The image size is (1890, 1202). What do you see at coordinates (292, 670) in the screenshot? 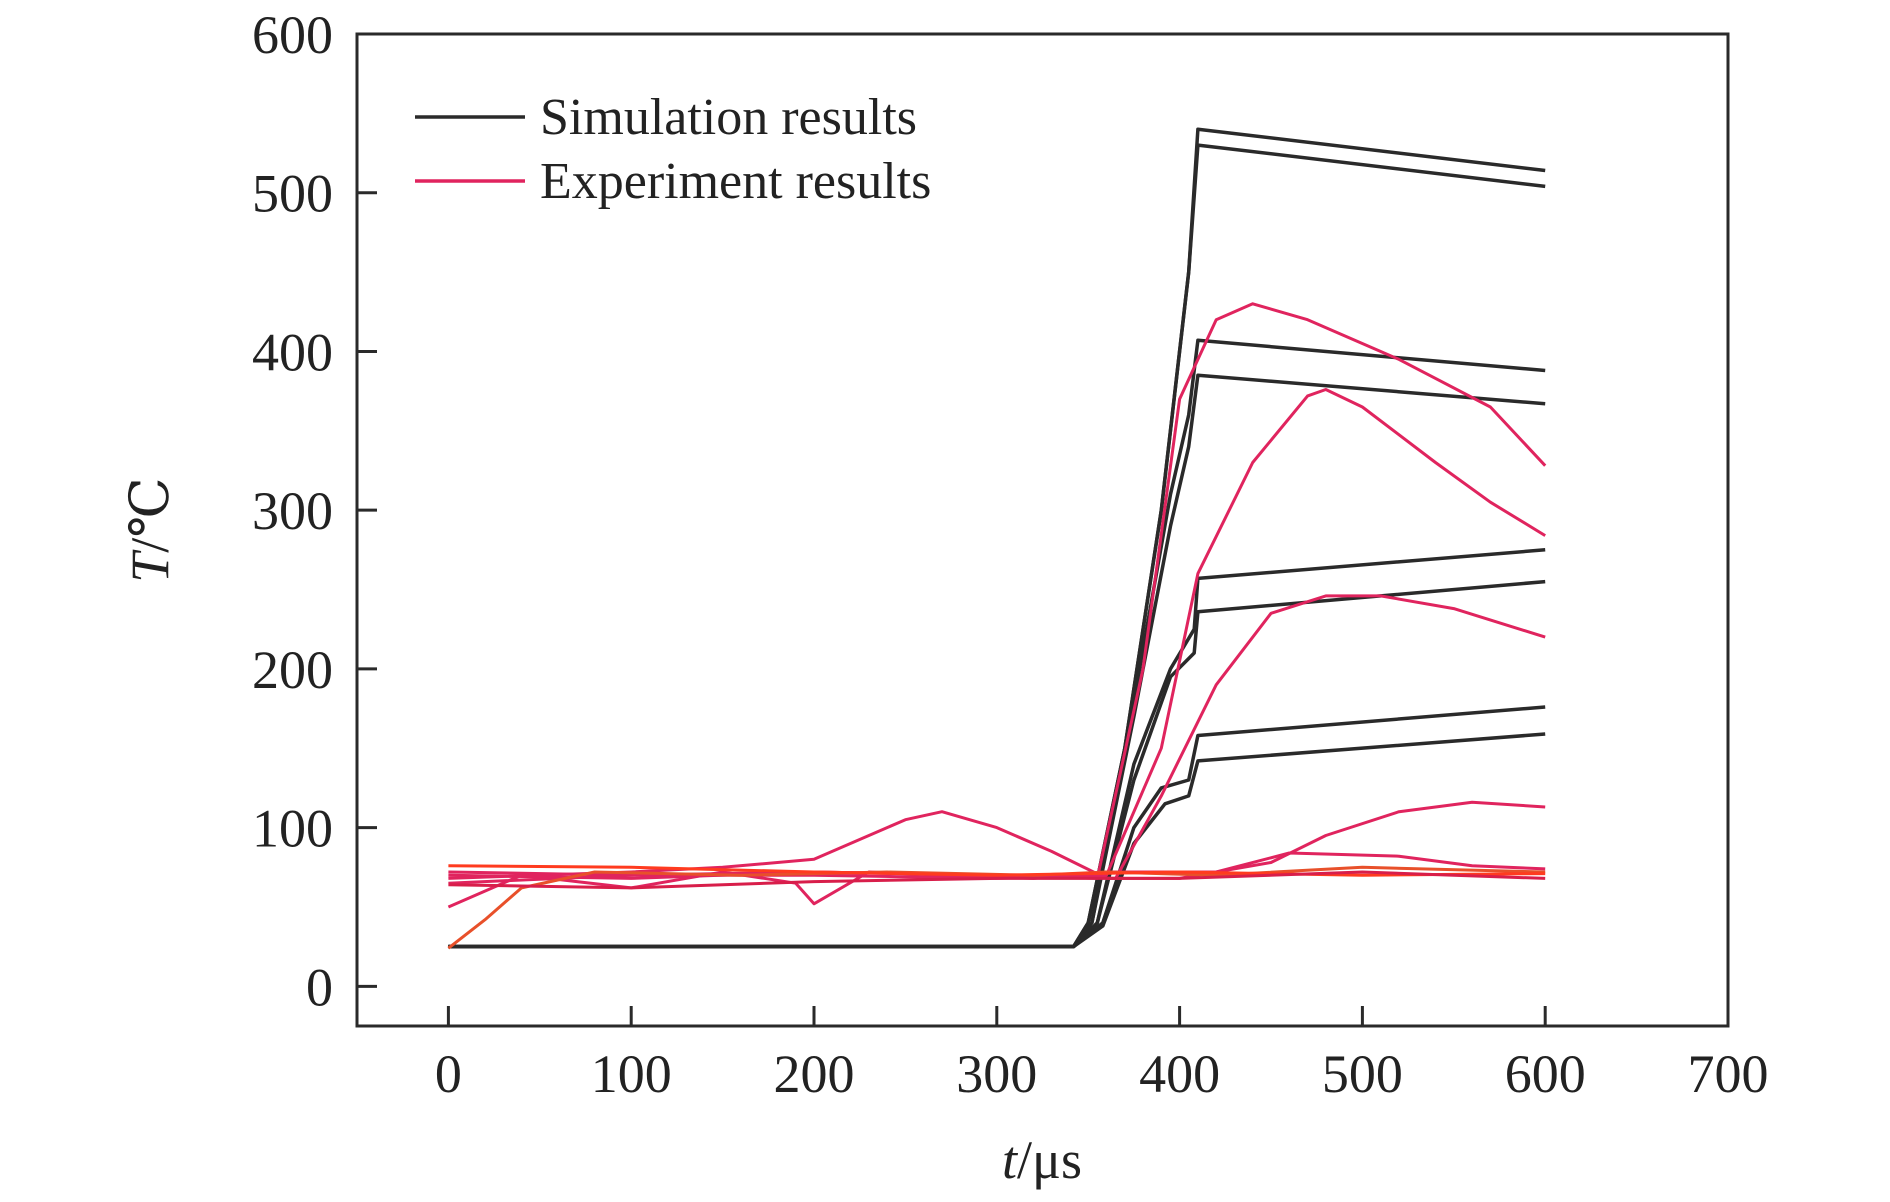
I see `y-tick-label: 200` at bounding box center [292, 670].